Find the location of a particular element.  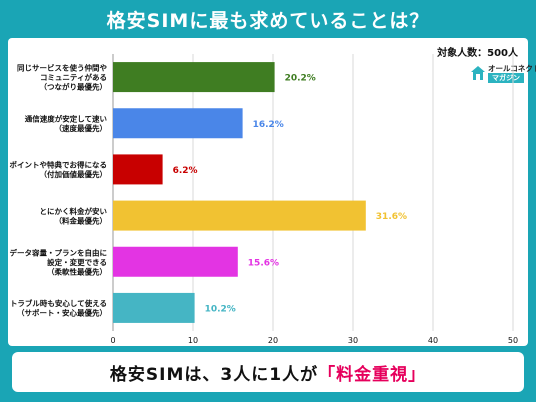

footer-banner: 格安SIMは、3人に1人が「料金重視」 is located at coordinates (268, 372).